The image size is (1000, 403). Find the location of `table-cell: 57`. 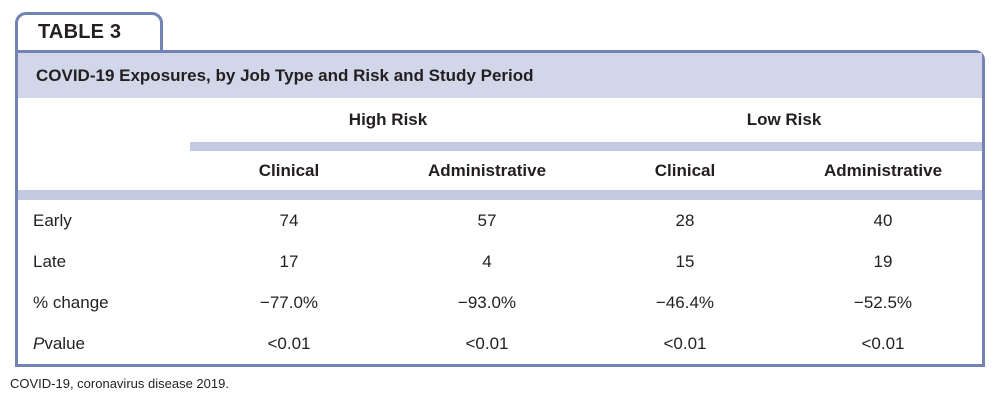

table-cell: 57 is located at coordinates (487, 220).